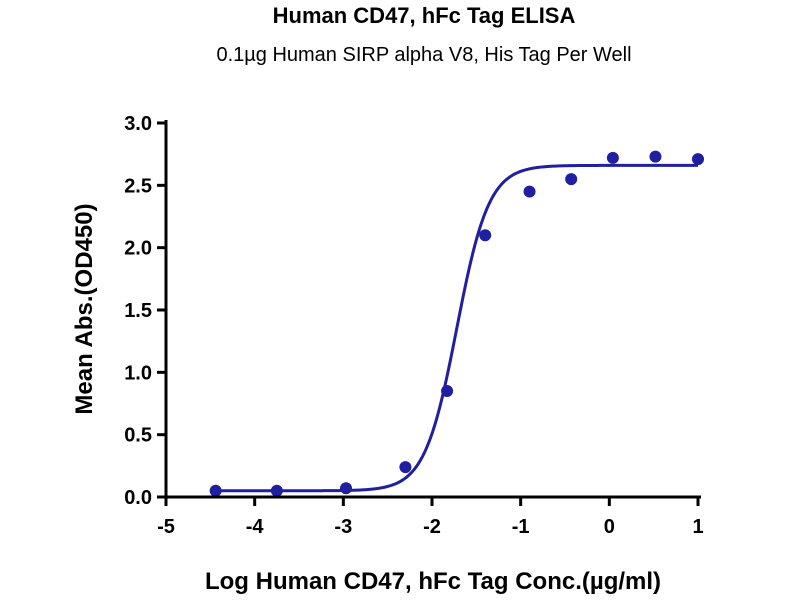  I want to click on x-axis-ticks: -5 -4 -3 -2 -1 0 1, so click(430, 517).